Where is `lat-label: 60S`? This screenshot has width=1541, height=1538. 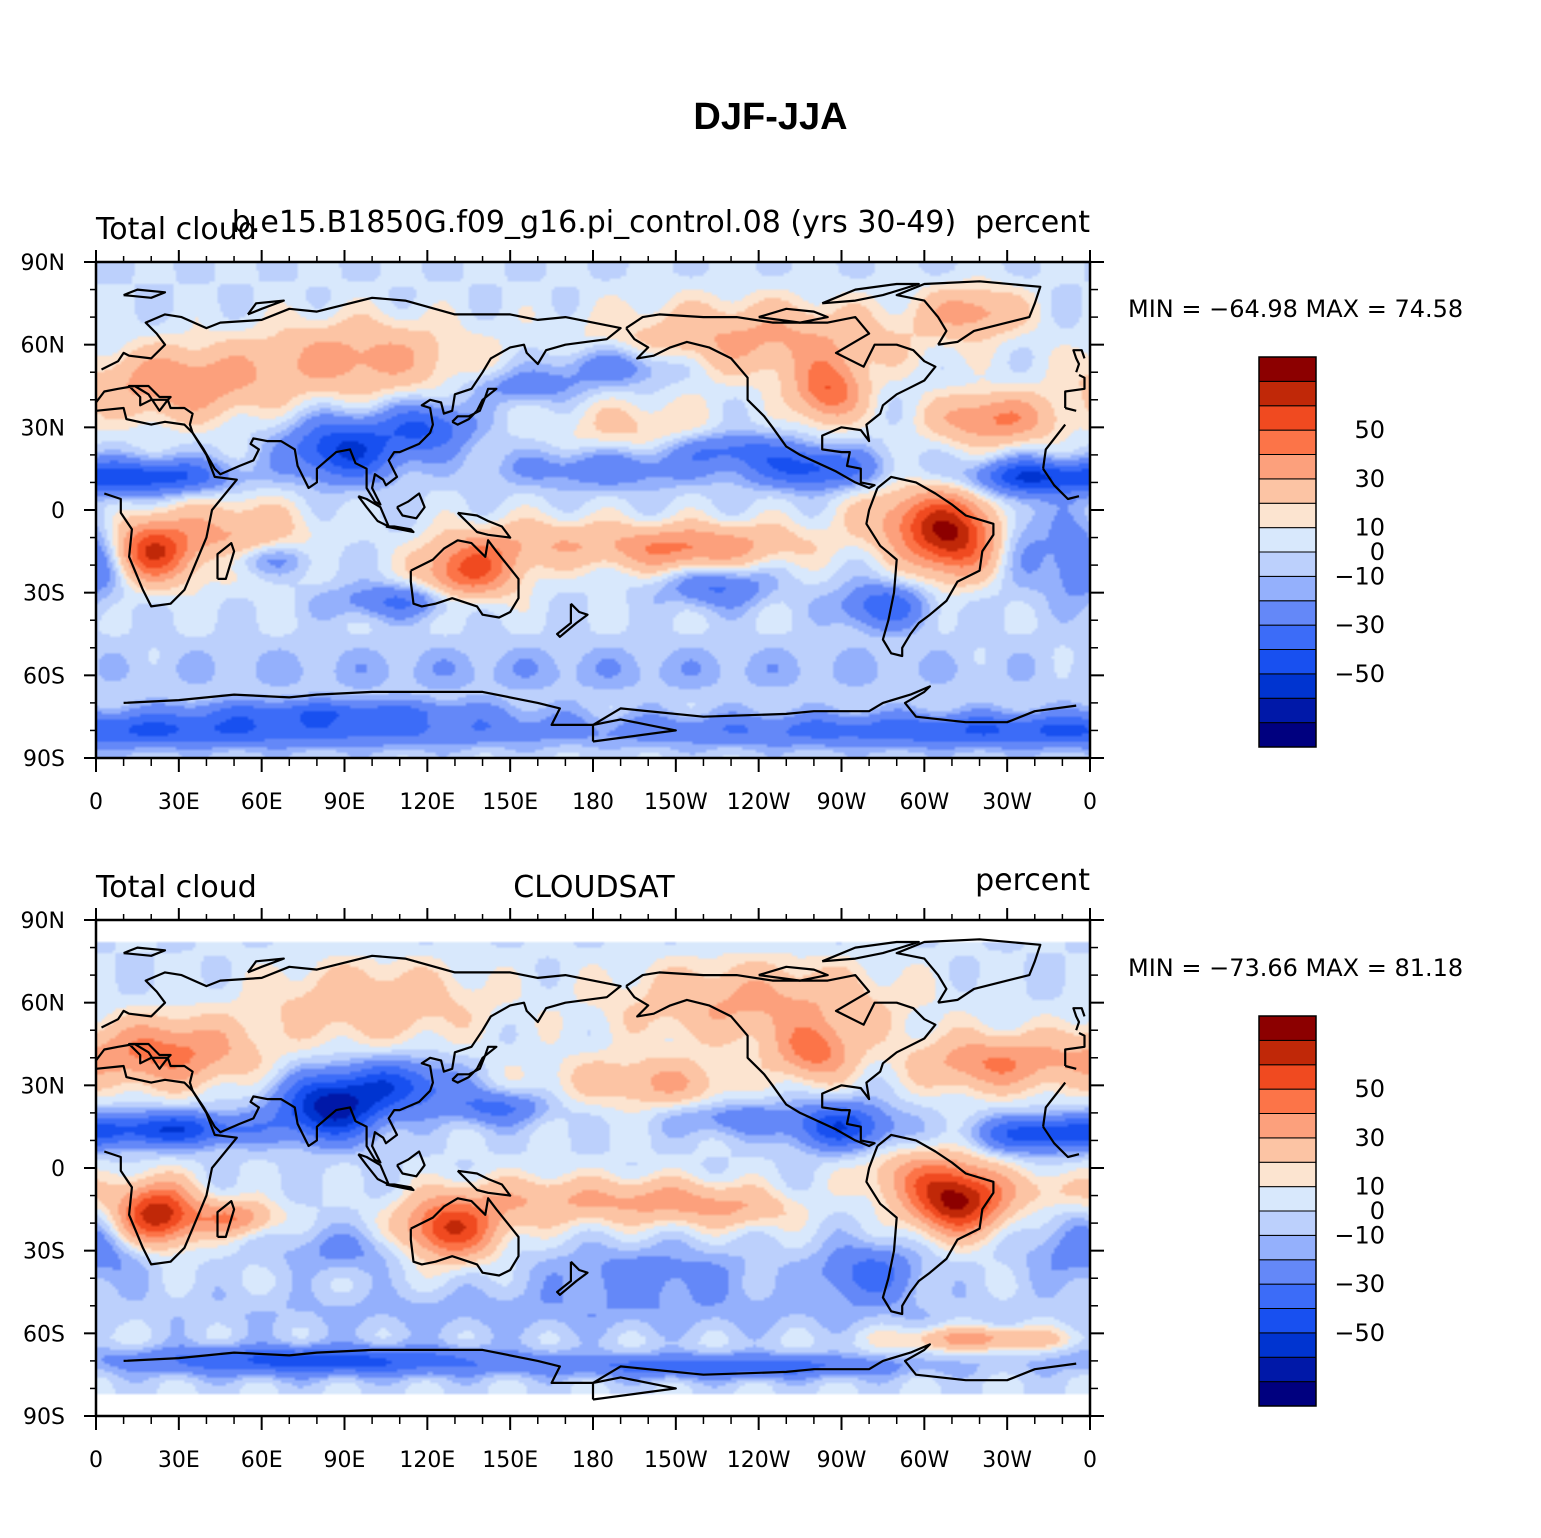 lat-label: 60S is located at coordinates (44, 1334).